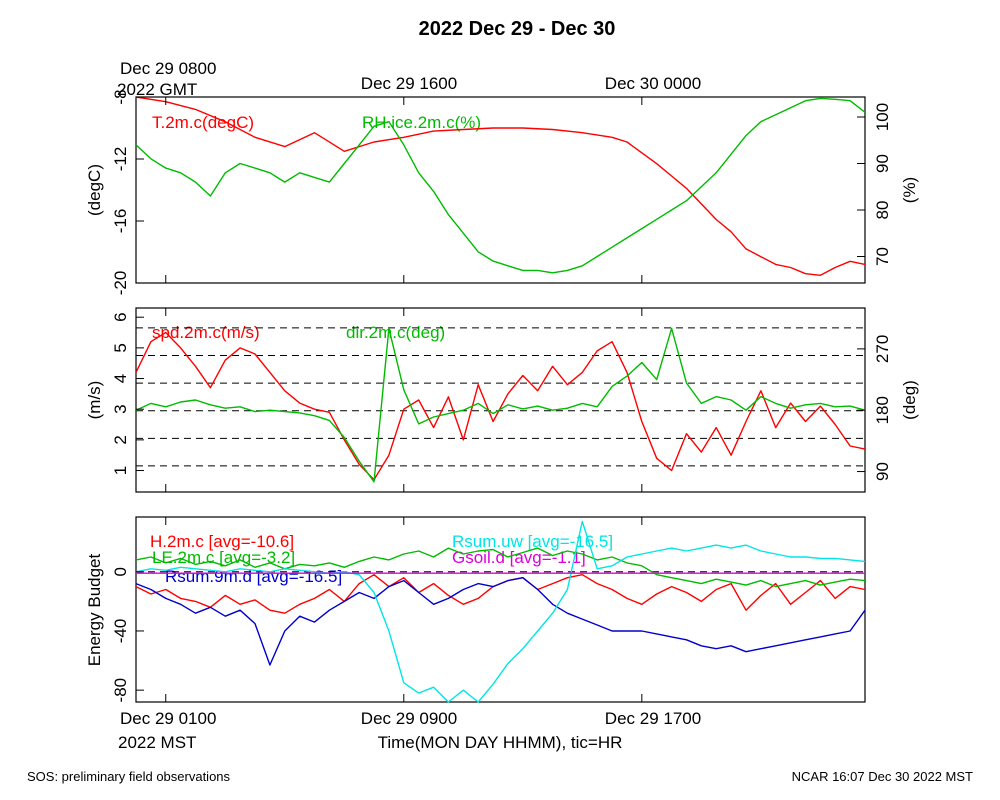  I want to click on series-line-dir-2m-c, so click(500, 405).